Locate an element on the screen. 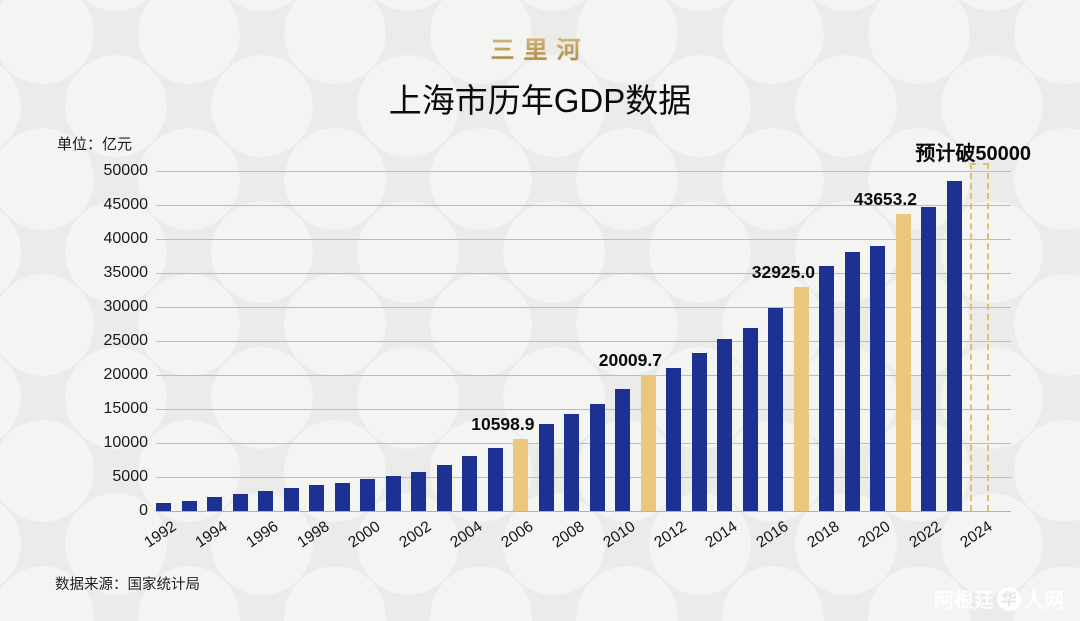  bar-2001 is located at coordinates (393, 493).